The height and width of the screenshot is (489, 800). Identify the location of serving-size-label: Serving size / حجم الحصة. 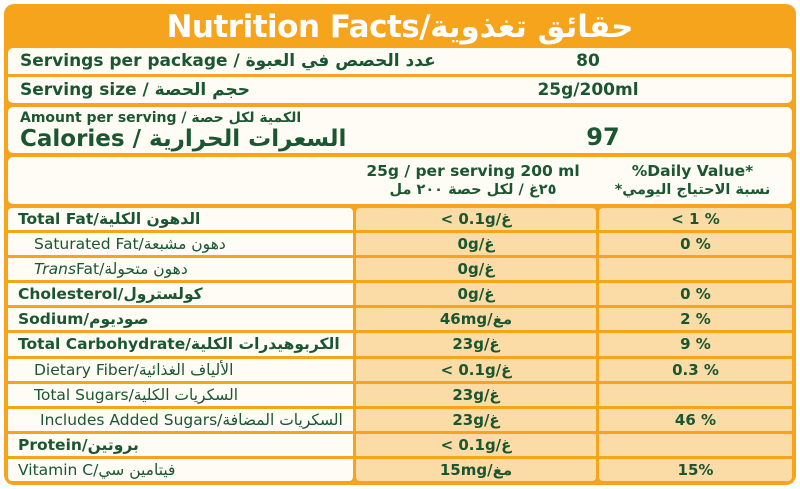
(135, 90).